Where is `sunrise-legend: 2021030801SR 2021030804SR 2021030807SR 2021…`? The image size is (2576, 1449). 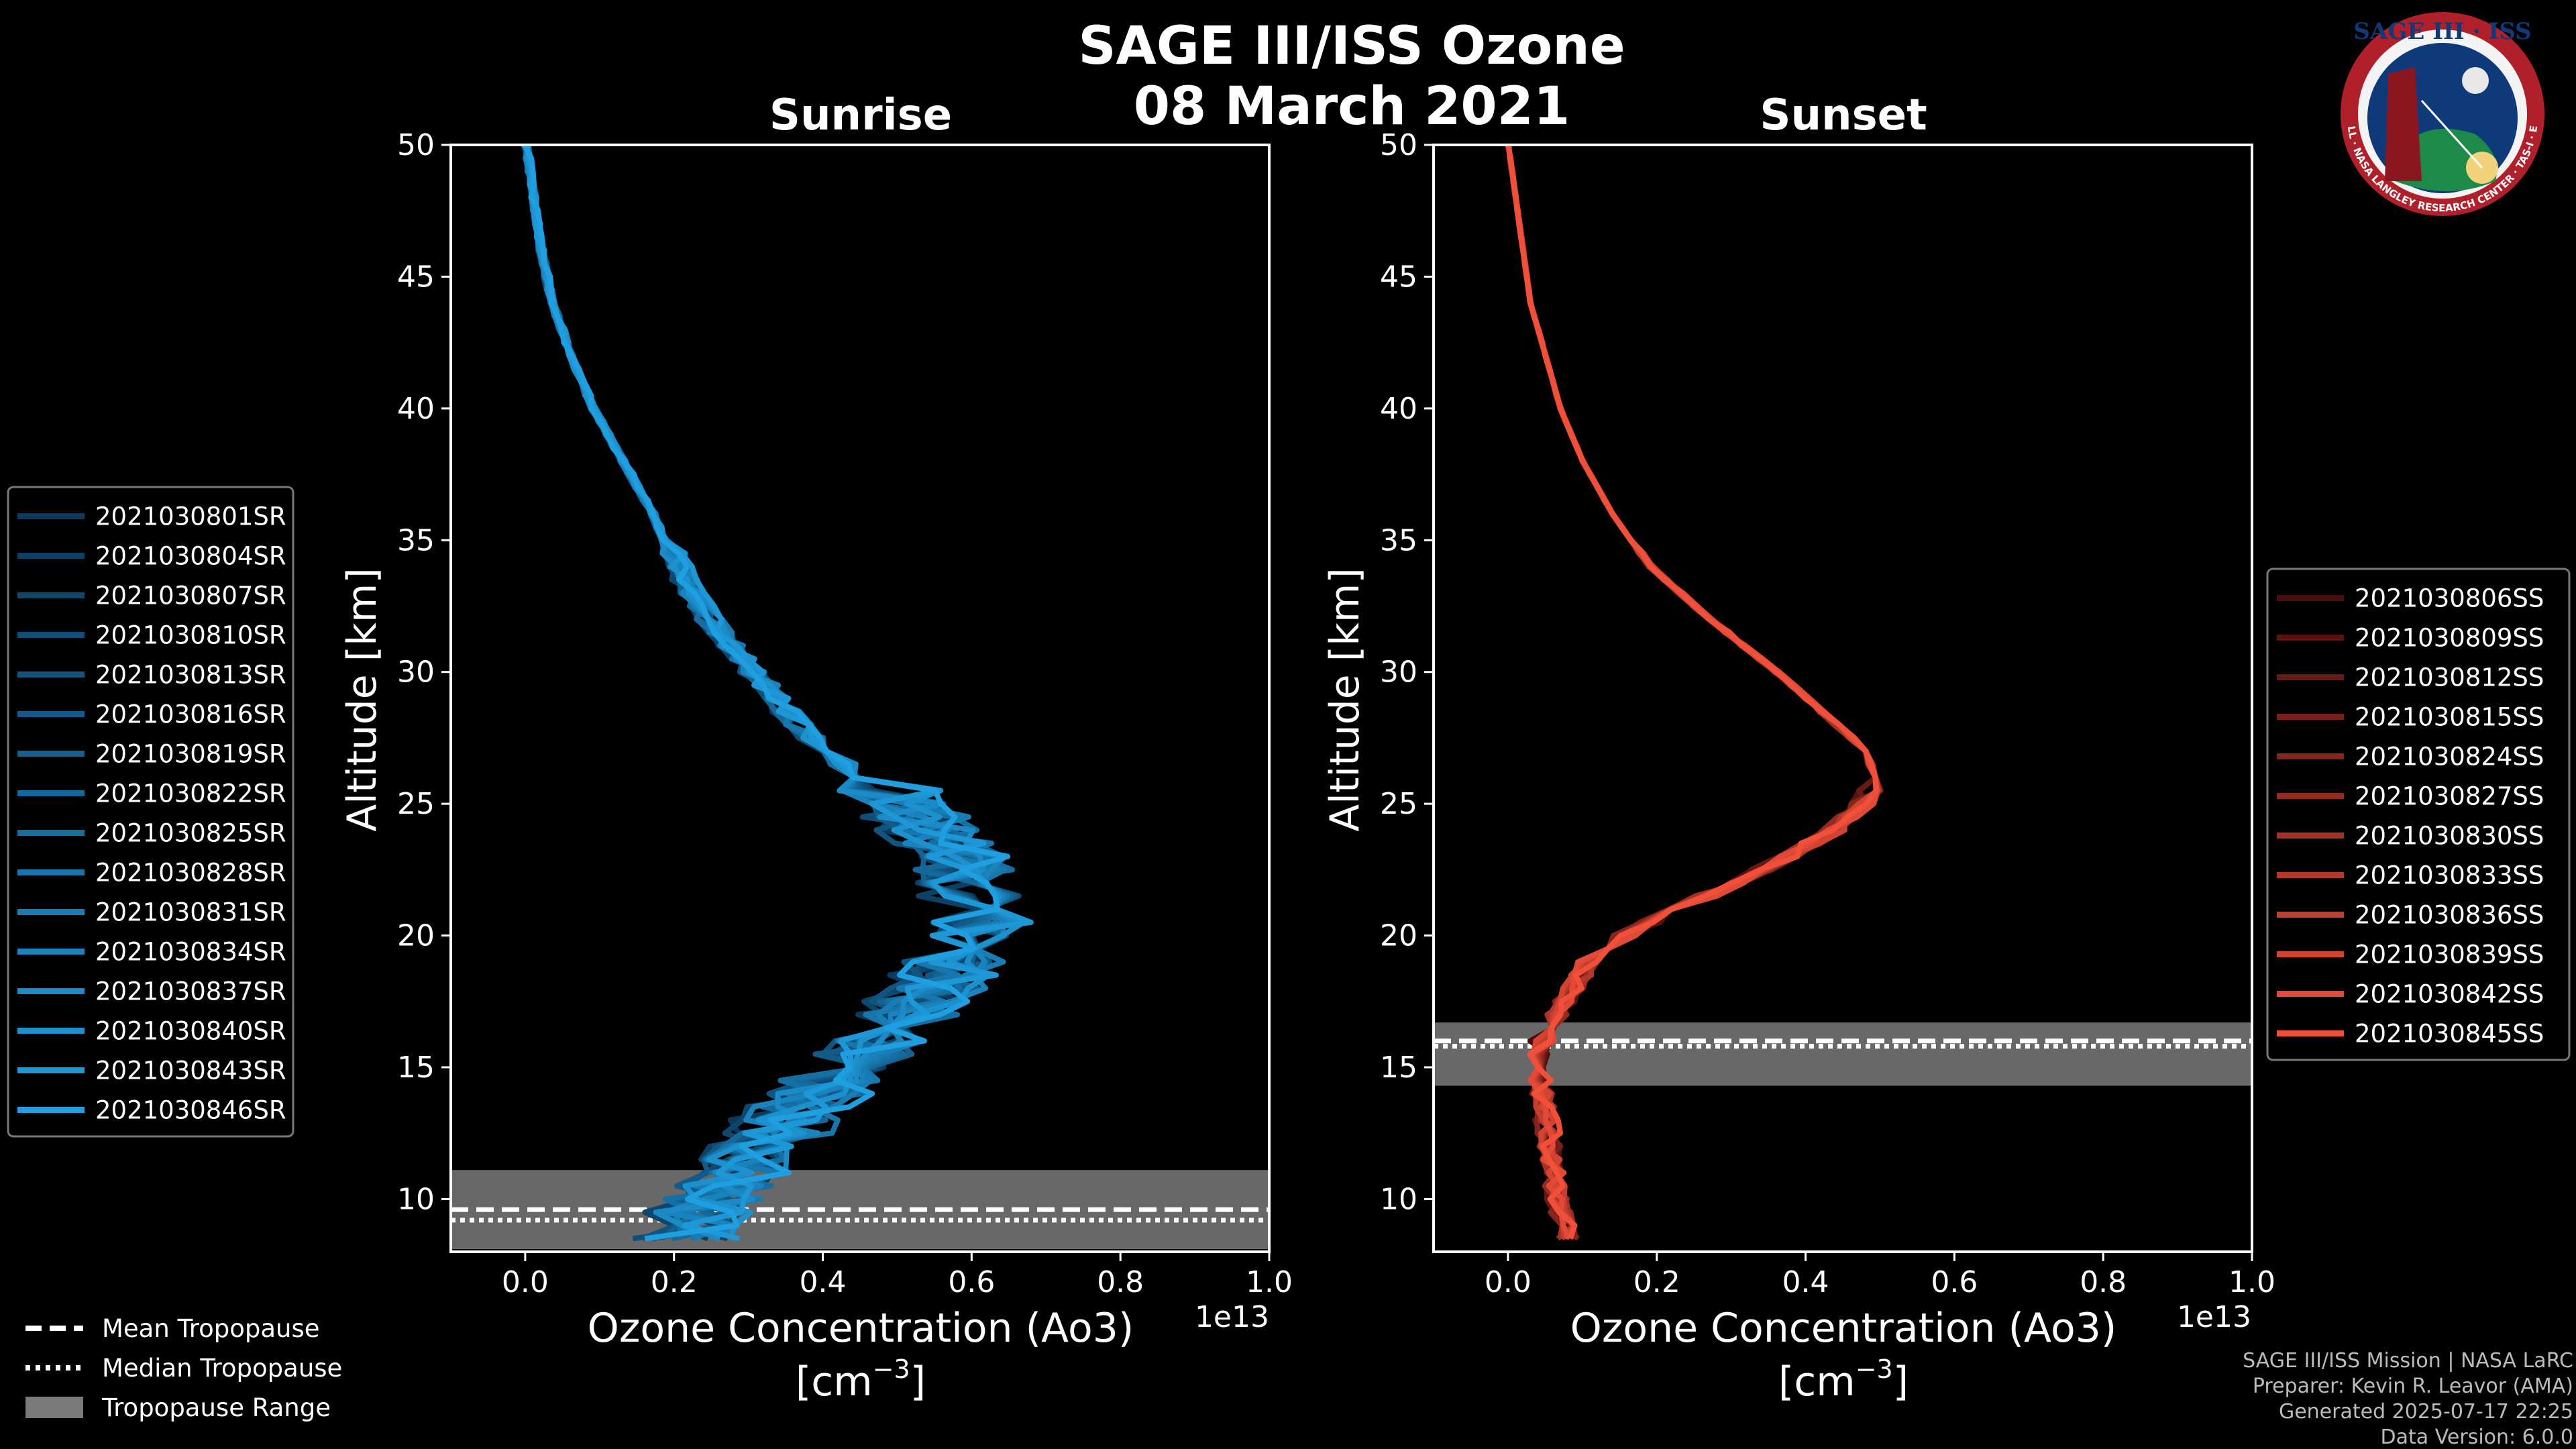 sunrise-legend: 2021030801SR 2021030804SR 2021030807SR 2021… is located at coordinates (150, 812).